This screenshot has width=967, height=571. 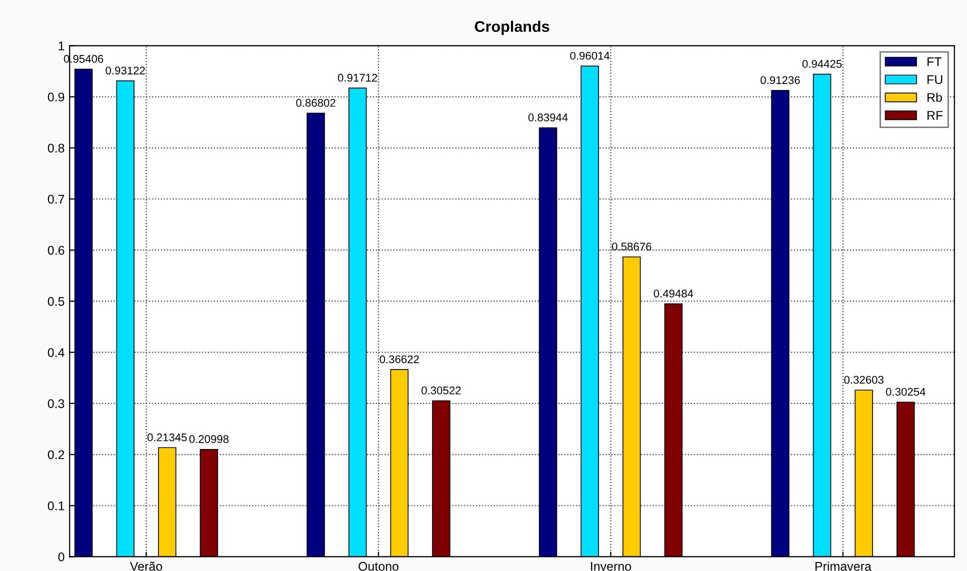 I want to click on data-label: 0.86802, so click(x=316, y=102).